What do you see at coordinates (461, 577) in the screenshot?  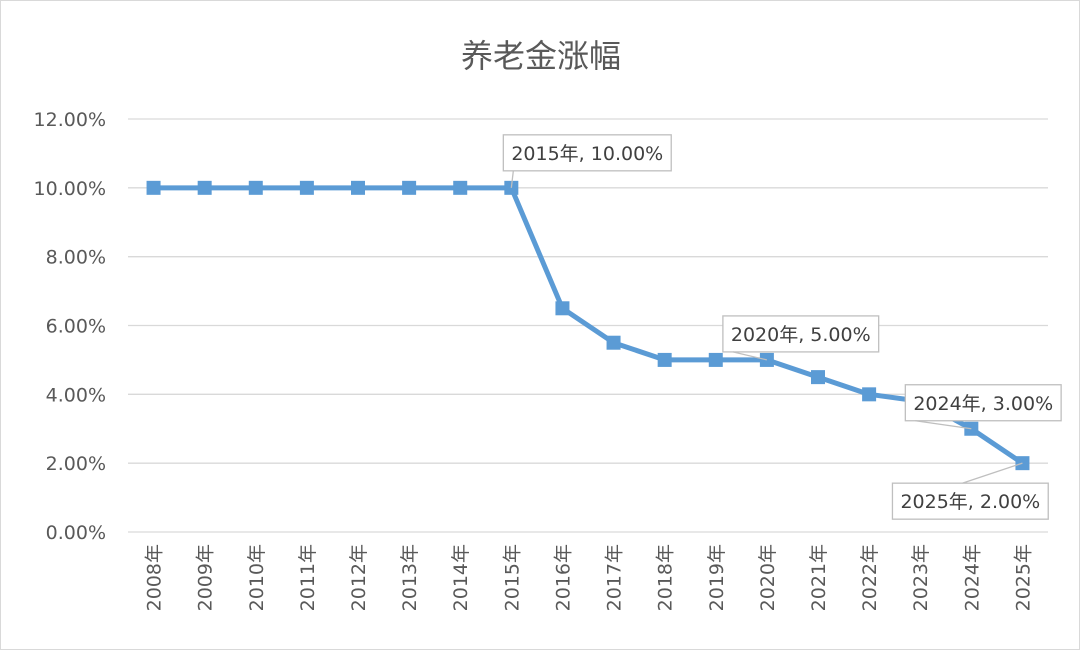 I see `x-tick-label: 2014年` at bounding box center [461, 577].